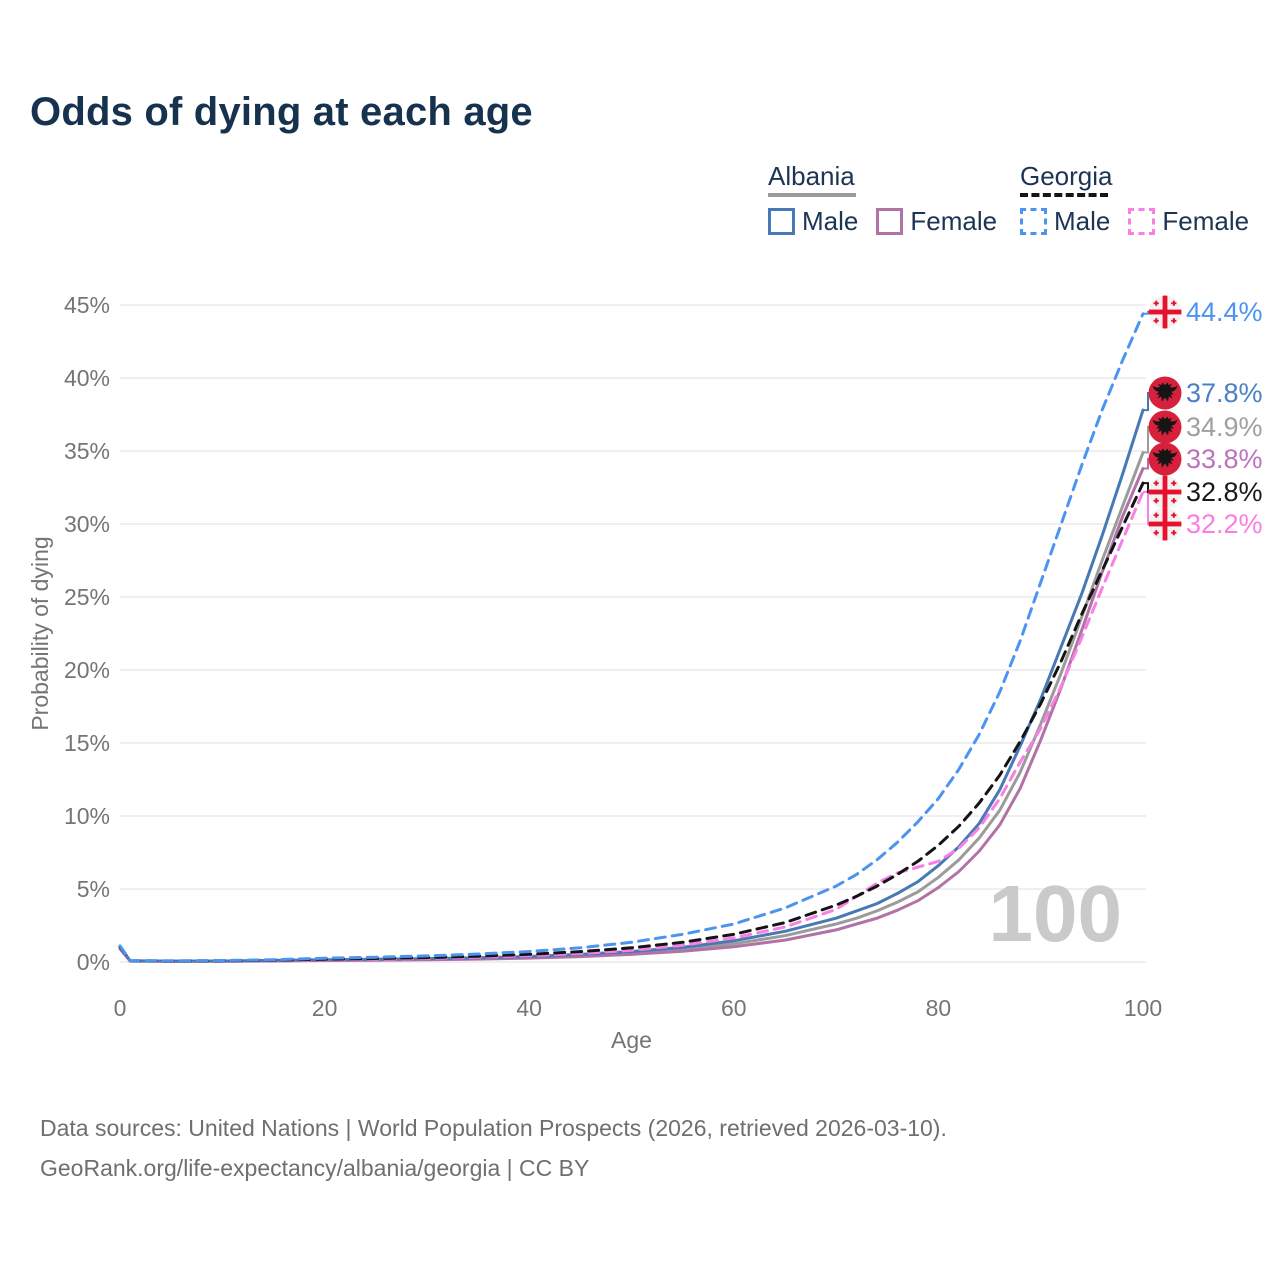  Describe the element at coordinates (87, 524) in the screenshot. I see `y-tick-label: 30%` at that location.